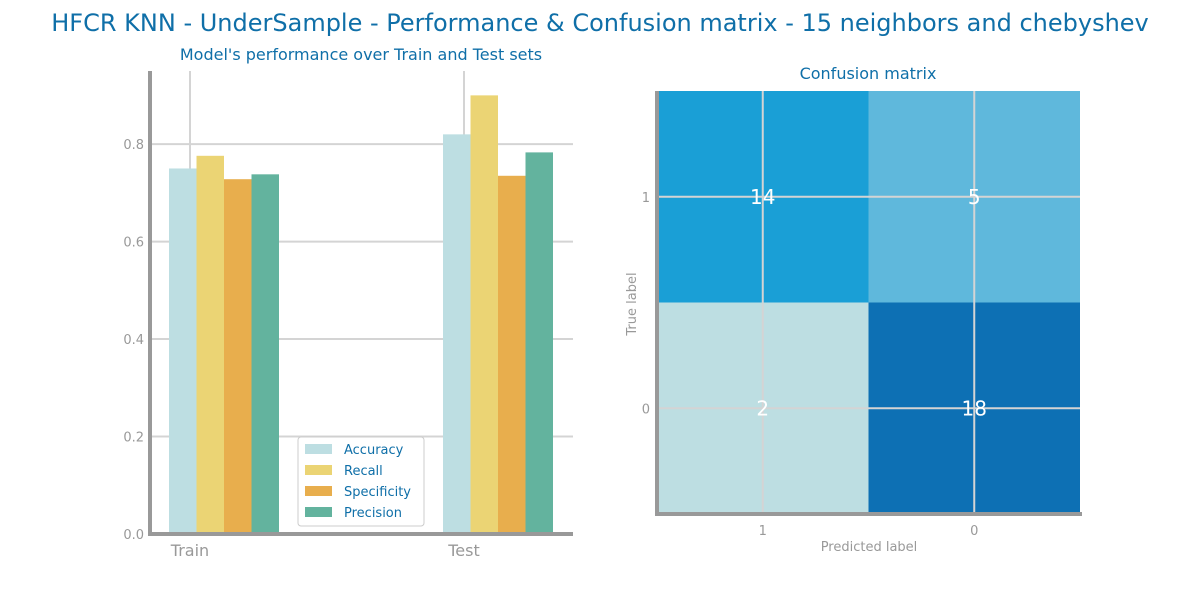  Describe the element at coordinates (539, 343) in the screenshot. I see `bar-precision-test` at that location.